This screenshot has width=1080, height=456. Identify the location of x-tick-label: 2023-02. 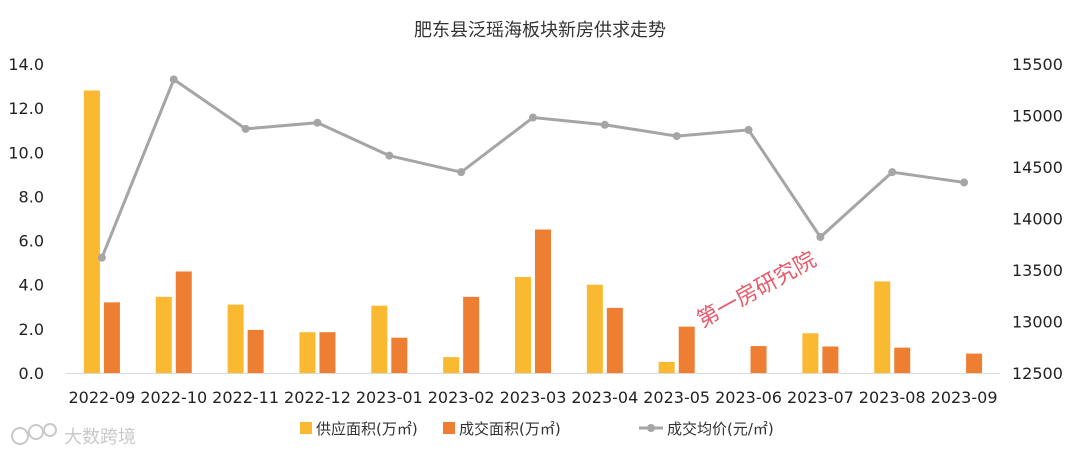
(461, 397).